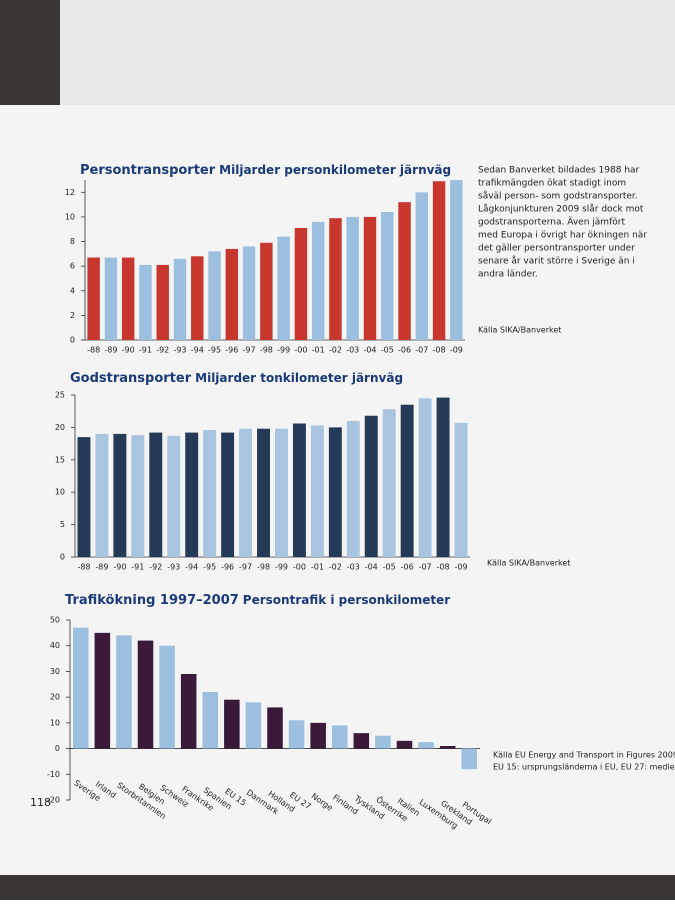 The image size is (675, 904). I want to click on x-tick-label: -97, so click(249, 350).